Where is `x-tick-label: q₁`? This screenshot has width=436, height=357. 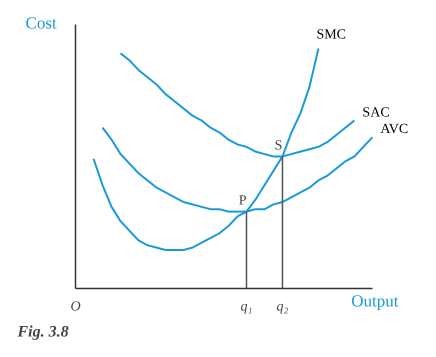
x-tick-label: q₁ is located at coordinates (246, 306).